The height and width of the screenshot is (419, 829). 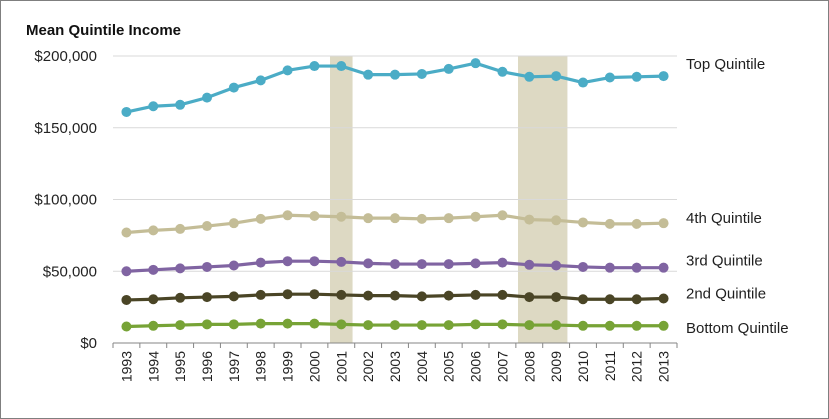 What do you see at coordinates (556, 366) in the screenshot?
I see `x-tick-label: 2009` at bounding box center [556, 366].